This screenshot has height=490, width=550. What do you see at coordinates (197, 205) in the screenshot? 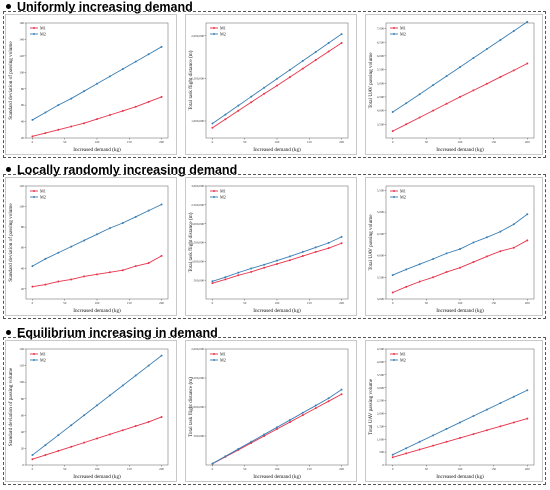
I see `y-tick-label: 2,500,000` at bounding box center [197, 205].